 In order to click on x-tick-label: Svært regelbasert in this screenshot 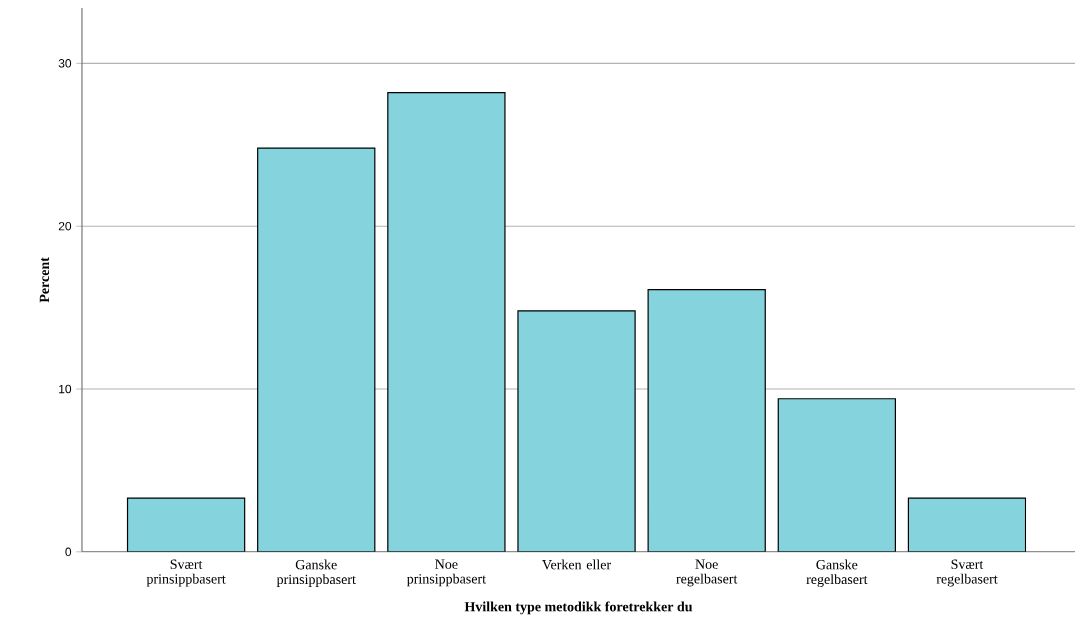, I will do `click(967, 573)`.